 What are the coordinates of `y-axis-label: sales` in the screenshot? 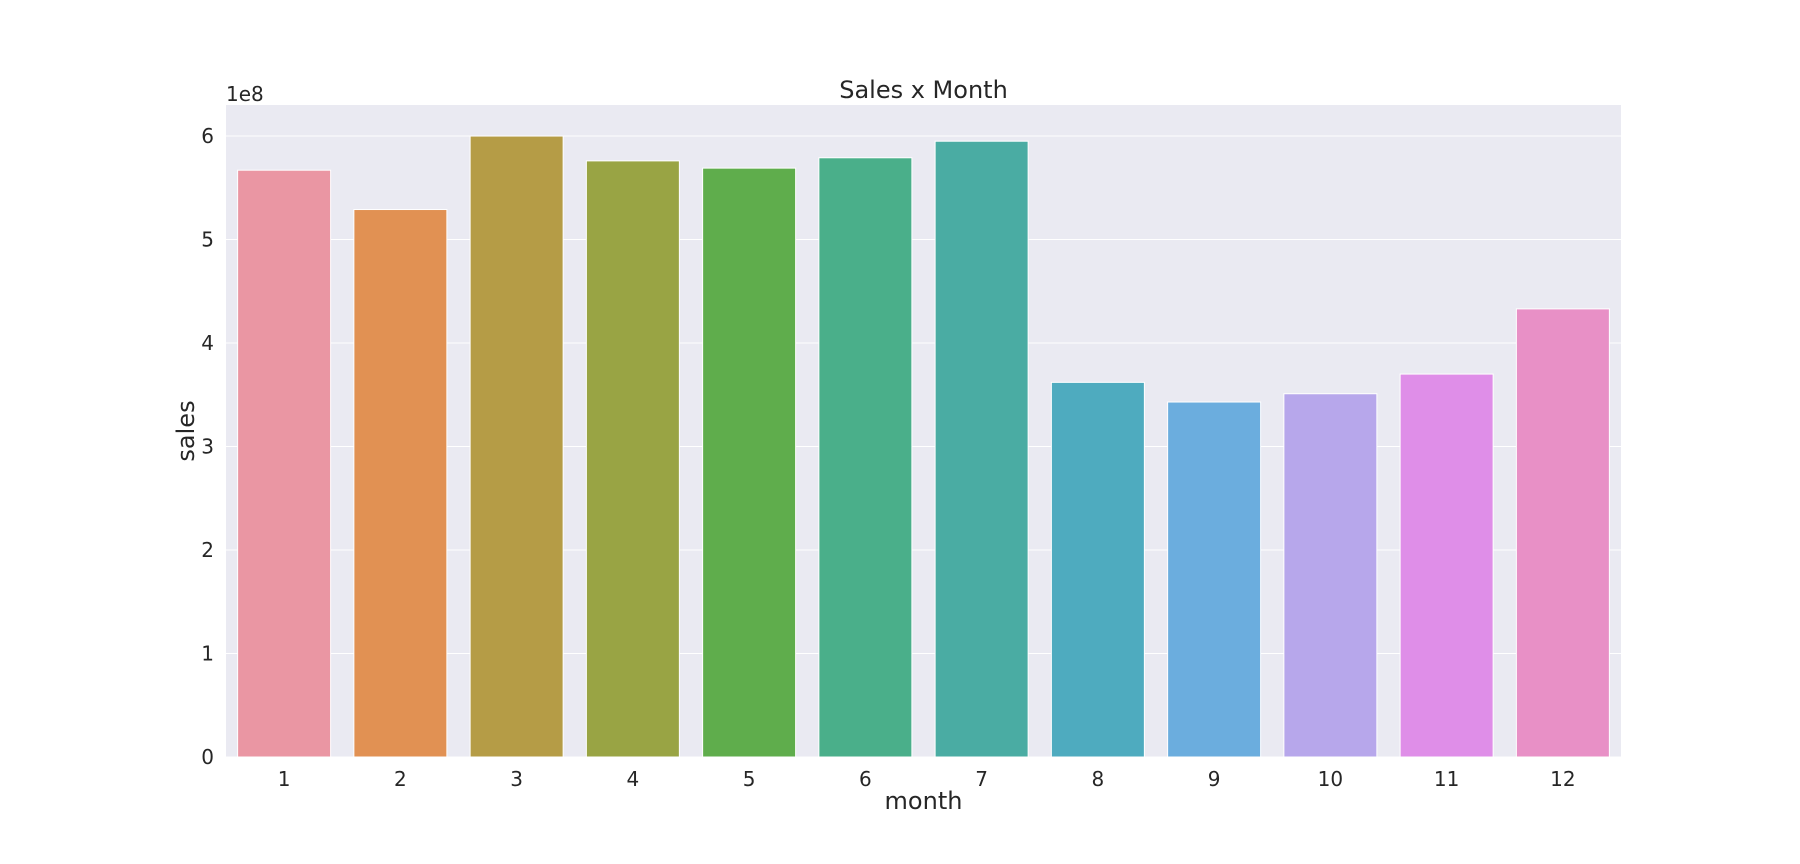 It's located at (186, 430).